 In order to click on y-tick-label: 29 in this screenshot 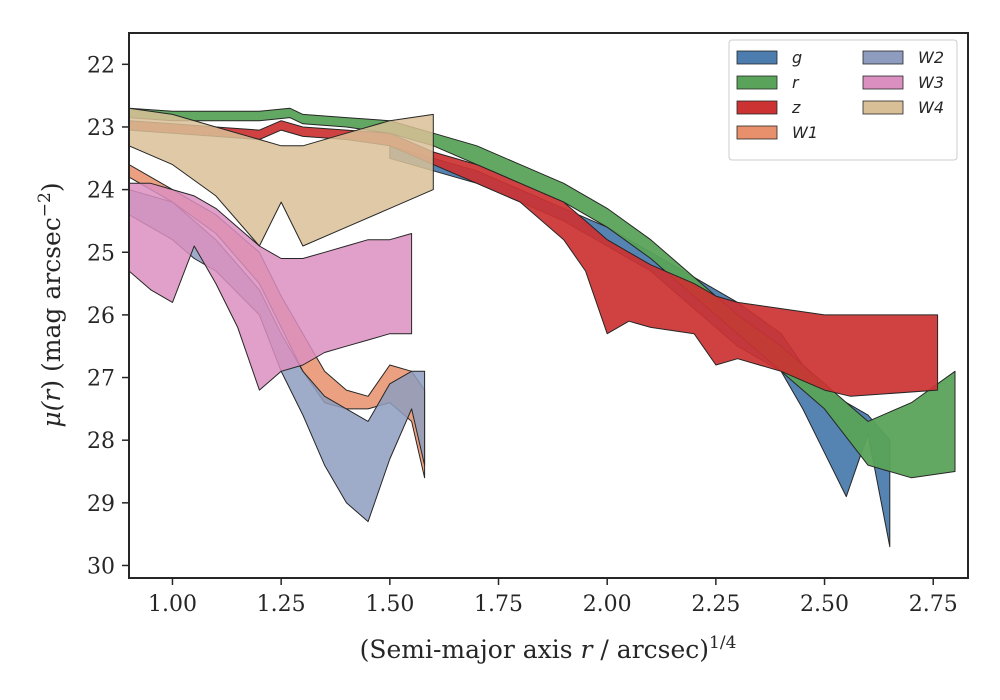, I will do `click(101, 504)`.